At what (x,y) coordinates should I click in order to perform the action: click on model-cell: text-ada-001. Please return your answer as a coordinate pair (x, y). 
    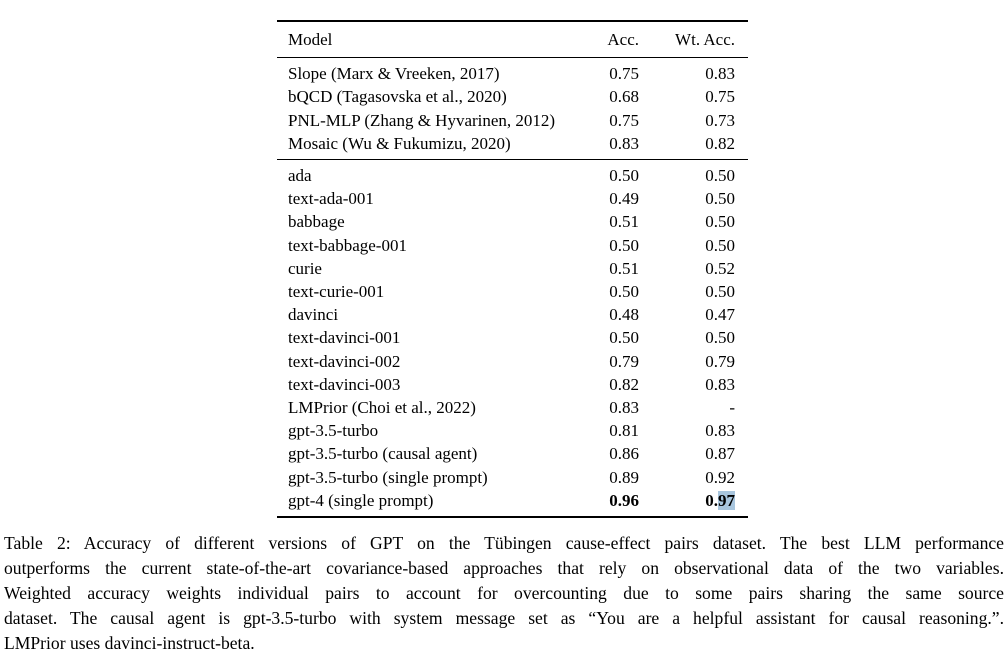
    Looking at the image, I should click on (331, 199).